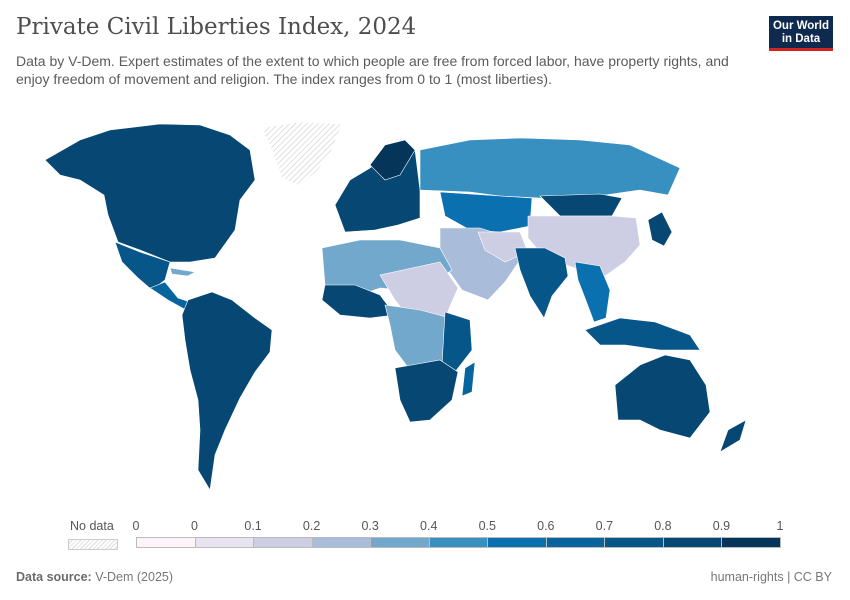 The image size is (850, 600). I want to click on legend-tick-label: 0.4, so click(429, 526).